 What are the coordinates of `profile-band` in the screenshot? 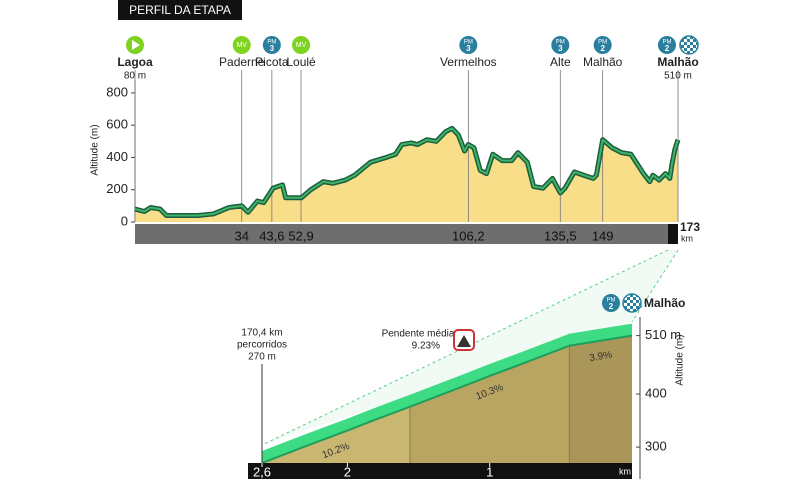 It's located at (447, 393).